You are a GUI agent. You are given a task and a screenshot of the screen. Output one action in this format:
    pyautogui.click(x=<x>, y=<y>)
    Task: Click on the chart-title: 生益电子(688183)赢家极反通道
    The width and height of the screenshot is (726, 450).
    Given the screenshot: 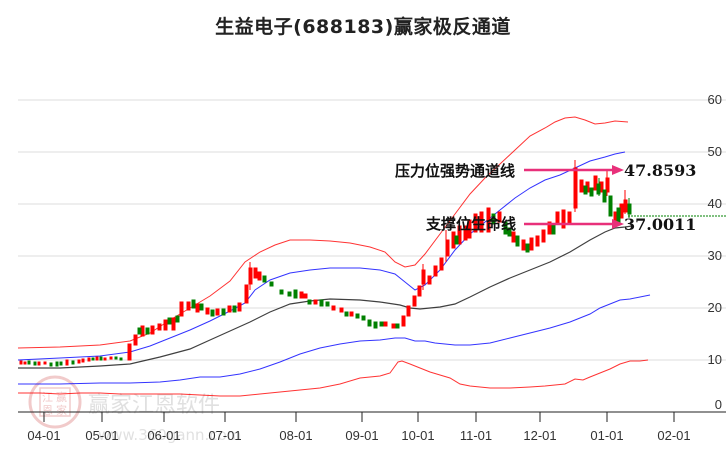 What is the action you would take?
    pyautogui.click(x=363, y=27)
    